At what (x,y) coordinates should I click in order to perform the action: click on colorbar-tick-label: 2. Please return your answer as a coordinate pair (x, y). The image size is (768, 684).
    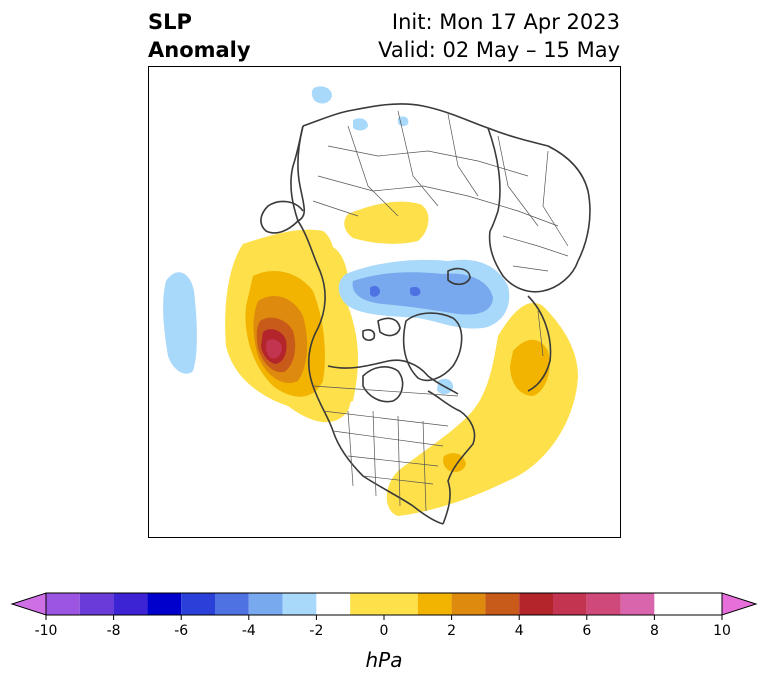
    Looking at the image, I should click on (451, 631).